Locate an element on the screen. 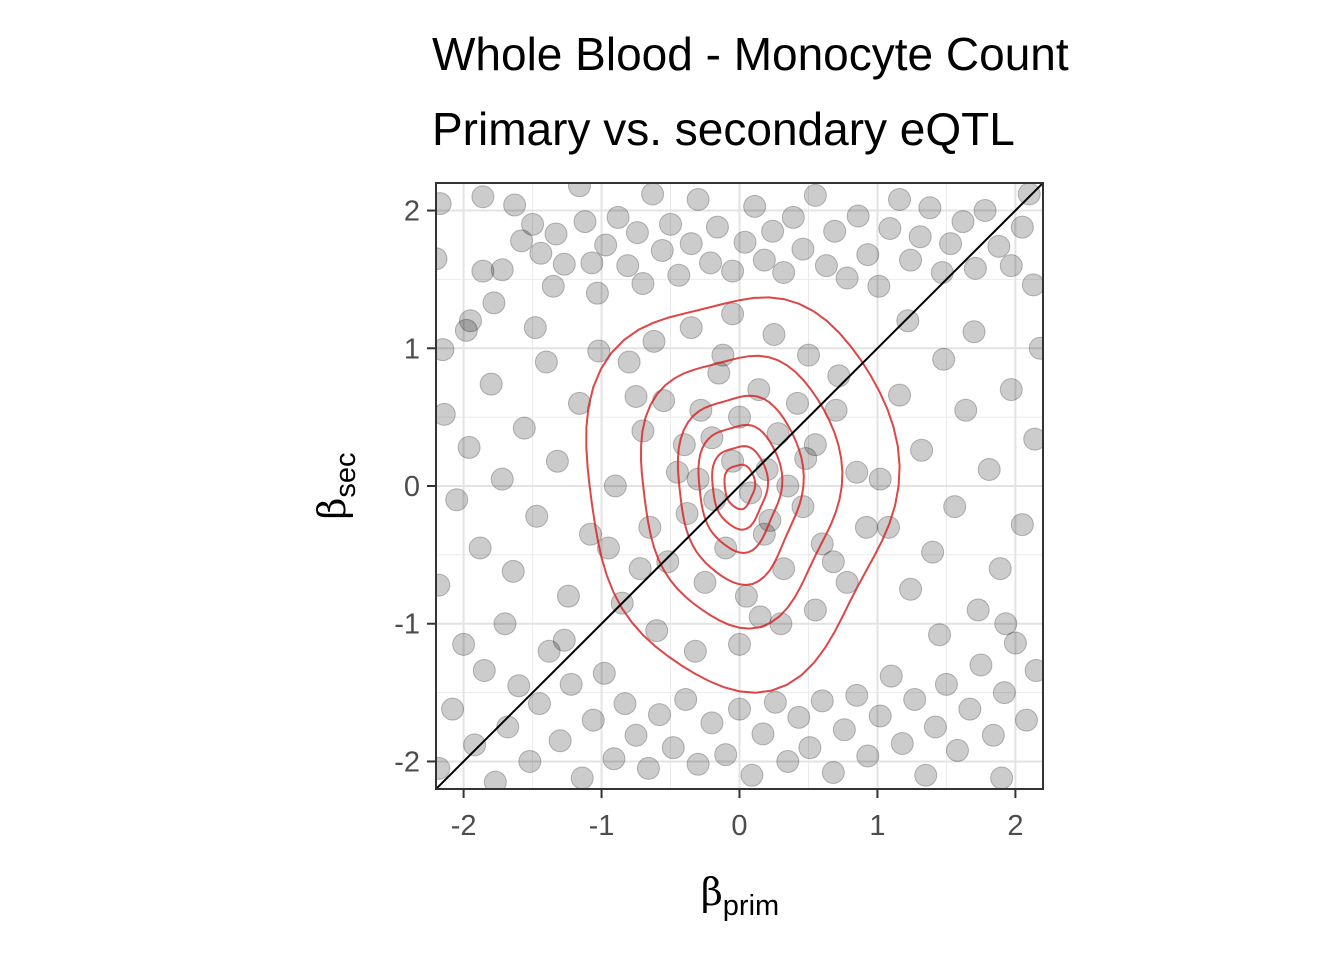 This screenshot has height=960, width=1344. x-tick-label: 1 is located at coordinates (877, 826).